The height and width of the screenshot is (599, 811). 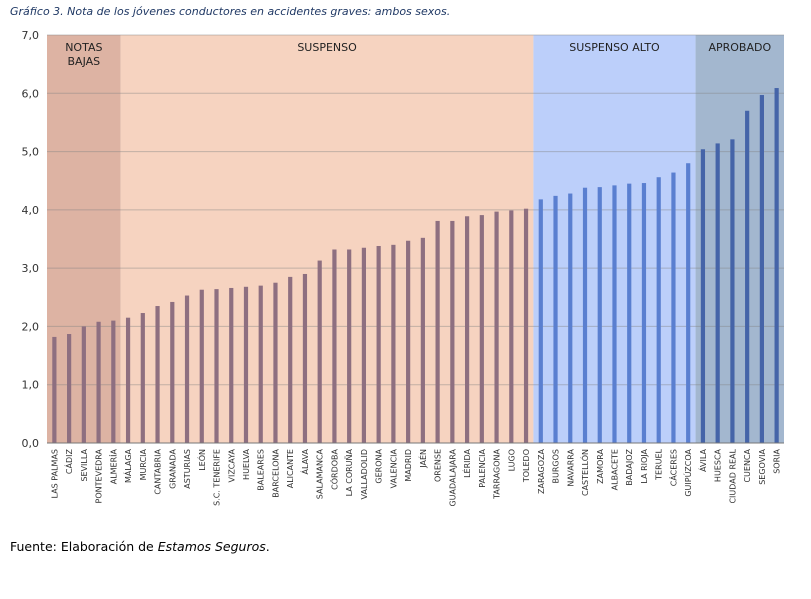 I want to click on x-tick-label: CANTABRIA, so click(x=158, y=471).